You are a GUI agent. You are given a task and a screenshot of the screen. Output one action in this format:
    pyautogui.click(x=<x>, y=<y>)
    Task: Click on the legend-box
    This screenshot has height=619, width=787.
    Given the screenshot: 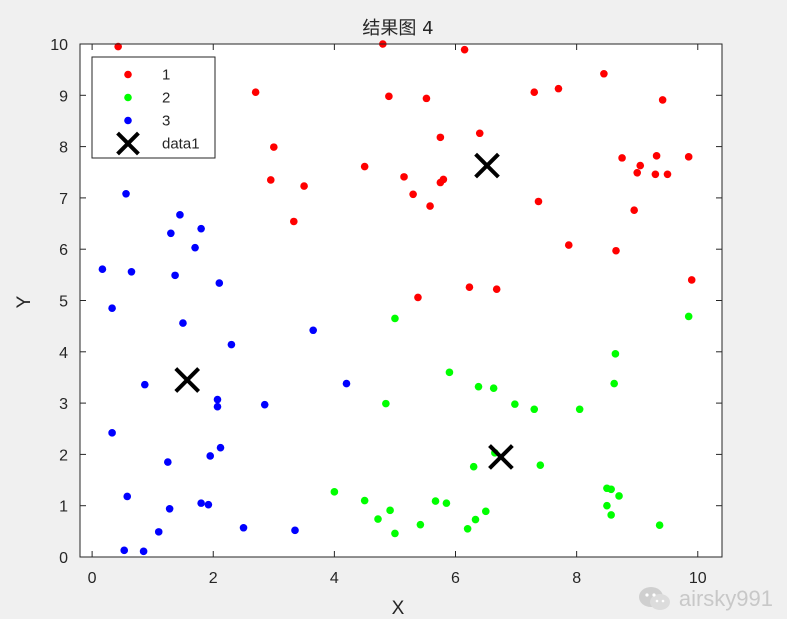 What is the action you would take?
    pyautogui.click(x=153, y=107)
    